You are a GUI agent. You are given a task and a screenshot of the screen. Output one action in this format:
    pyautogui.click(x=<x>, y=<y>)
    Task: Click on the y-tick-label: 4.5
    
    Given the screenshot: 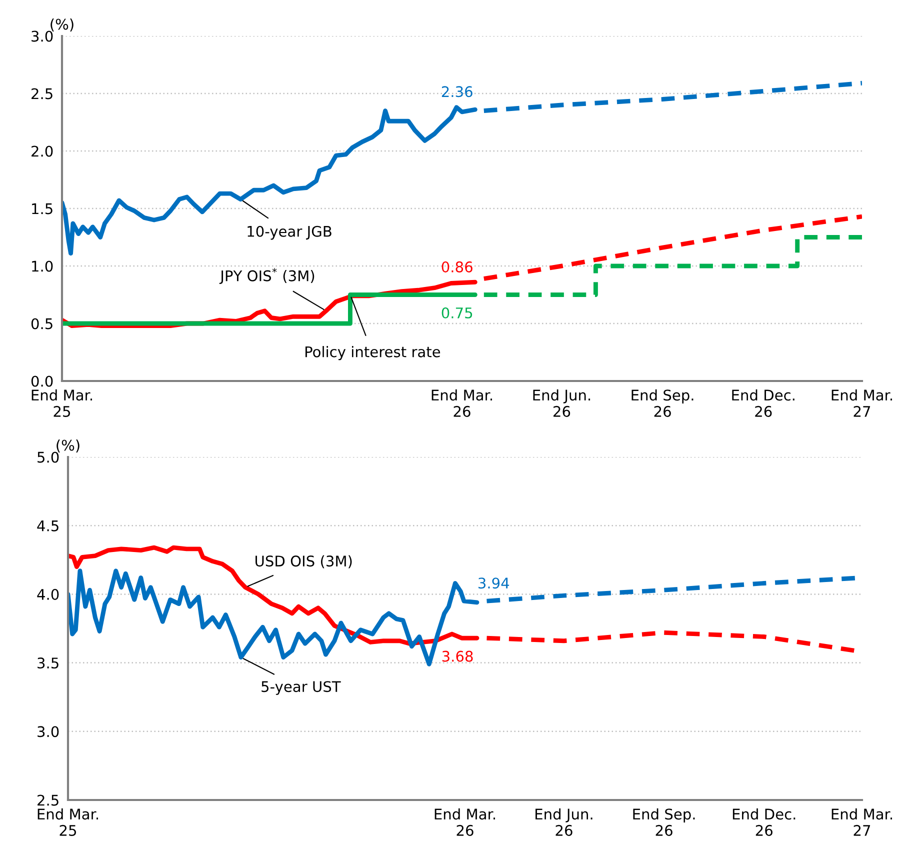 What is the action you would take?
    pyautogui.click(x=47, y=526)
    